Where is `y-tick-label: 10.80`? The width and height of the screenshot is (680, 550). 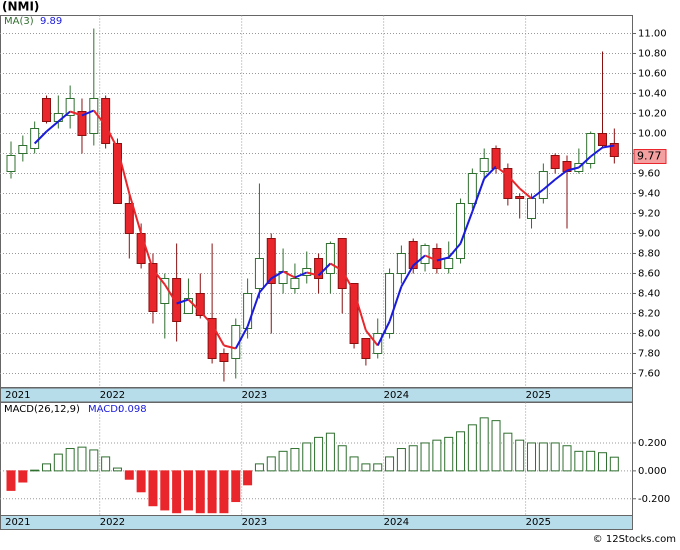
y-tick-label: 10.80 is located at coordinates (652, 54).